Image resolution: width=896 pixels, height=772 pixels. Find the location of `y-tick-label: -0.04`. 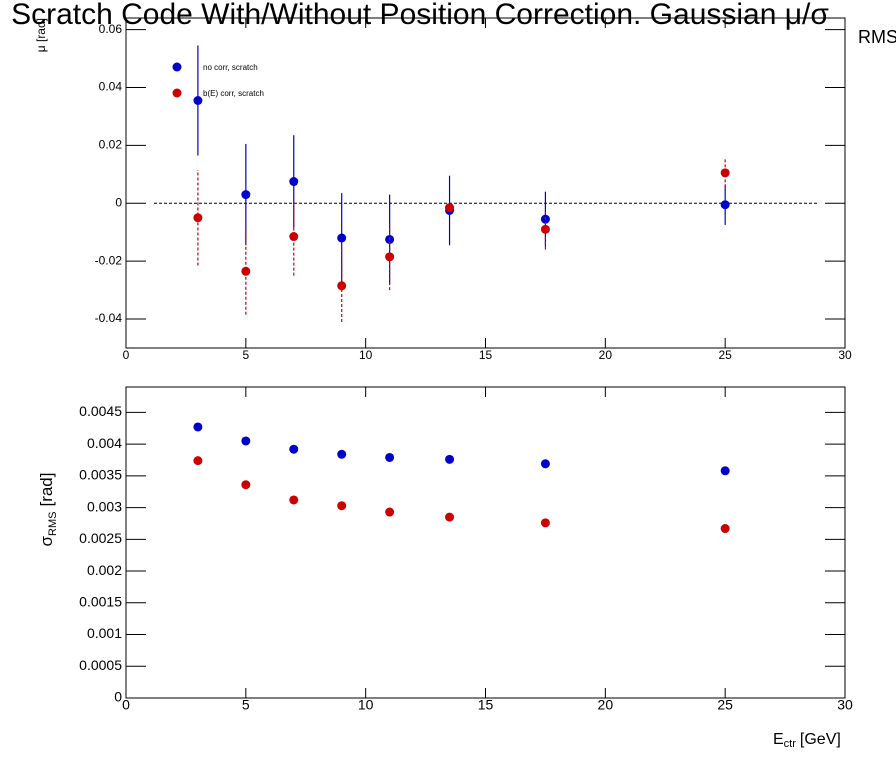

y-tick-label: -0.04 is located at coordinates (109, 318).